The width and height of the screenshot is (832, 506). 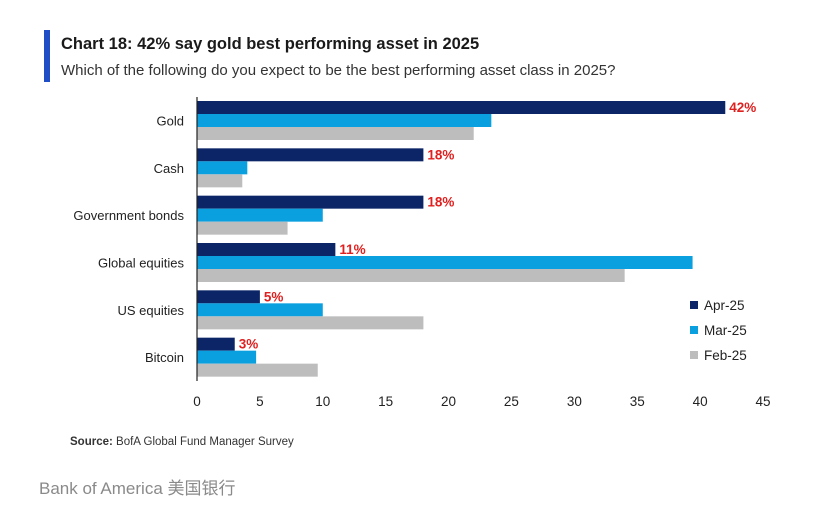 I want to click on x-tick-label: 40, so click(x=700, y=401).